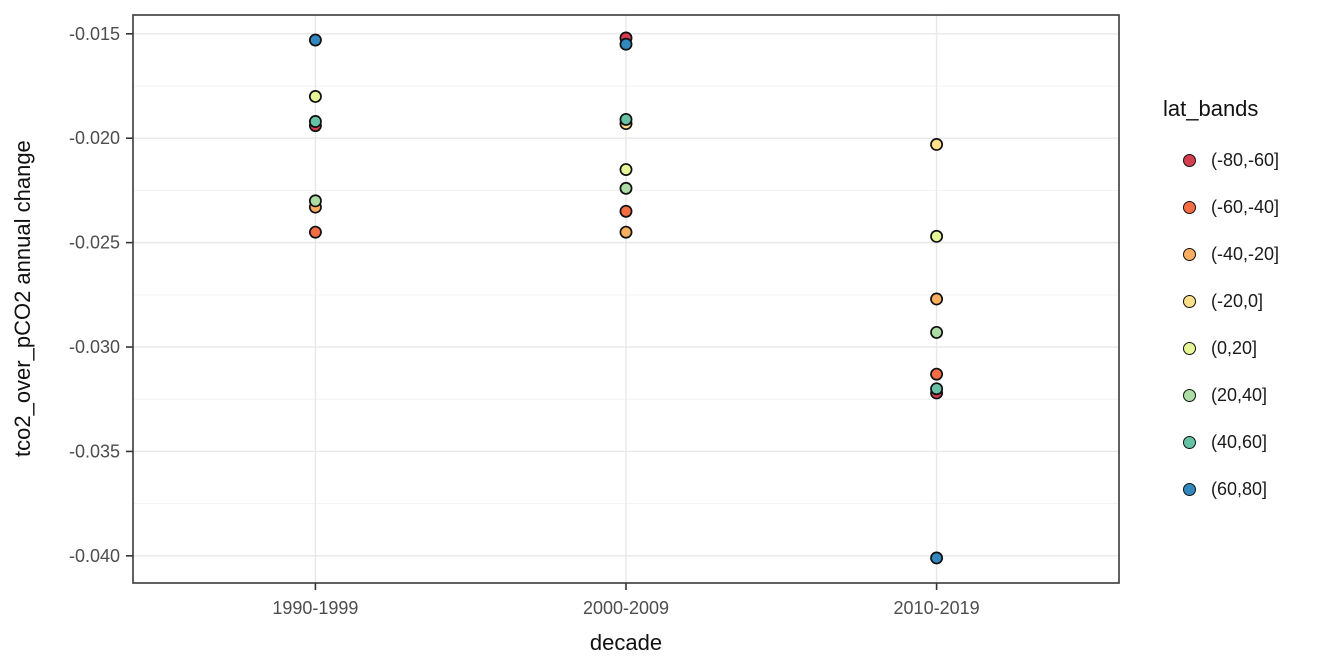 Image resolution: width=1344 pixels, height=672 pixels. Describe the element at coordinates (1239, 441) in the screenshot. I see `legend-item-label: (40,60]` at that location.